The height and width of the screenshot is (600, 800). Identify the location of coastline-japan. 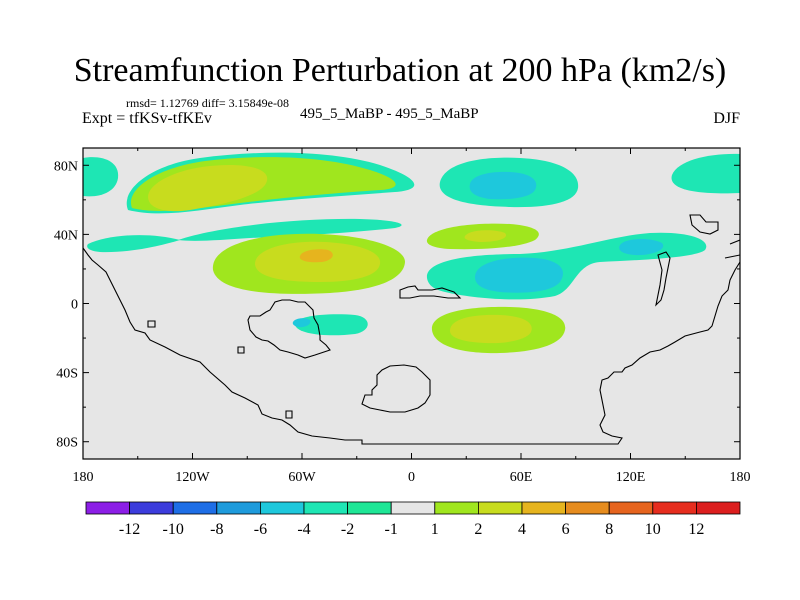
(704, 224).